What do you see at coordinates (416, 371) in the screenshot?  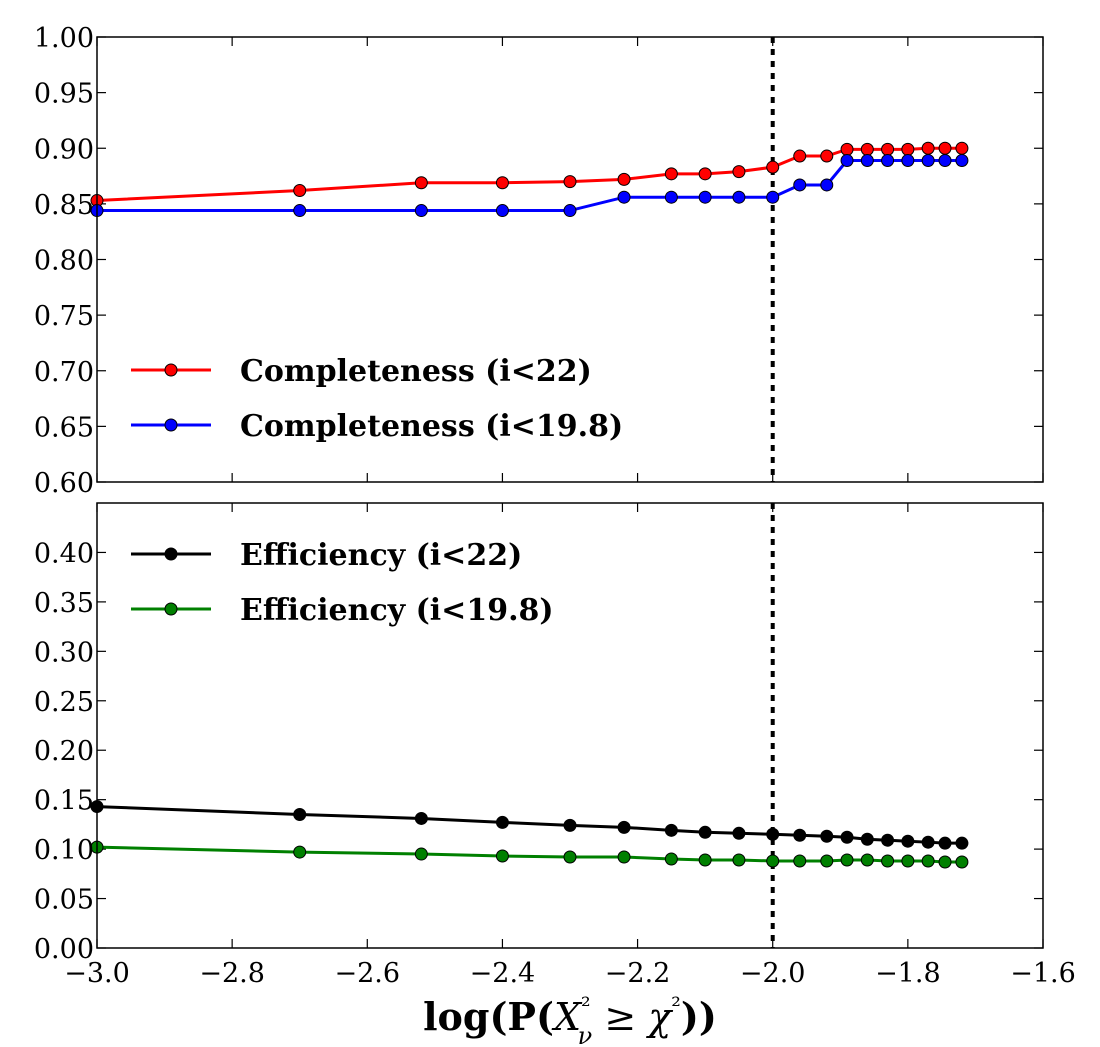 I see `legend-label: Completeness (i<22)` at bounding box center [416, 371].